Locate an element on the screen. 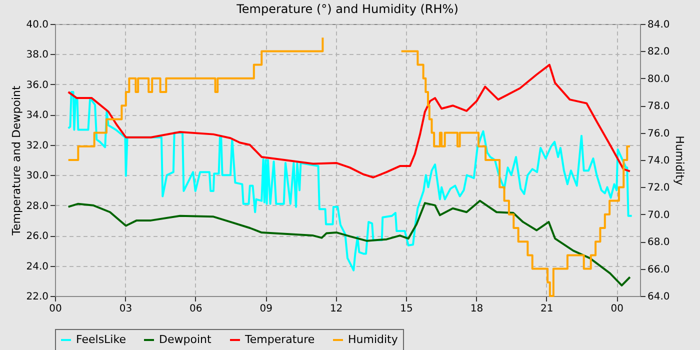 The height and width of the screenshot is (350, 700). x-tick-label: 12 is located at coordinates (336, 309).